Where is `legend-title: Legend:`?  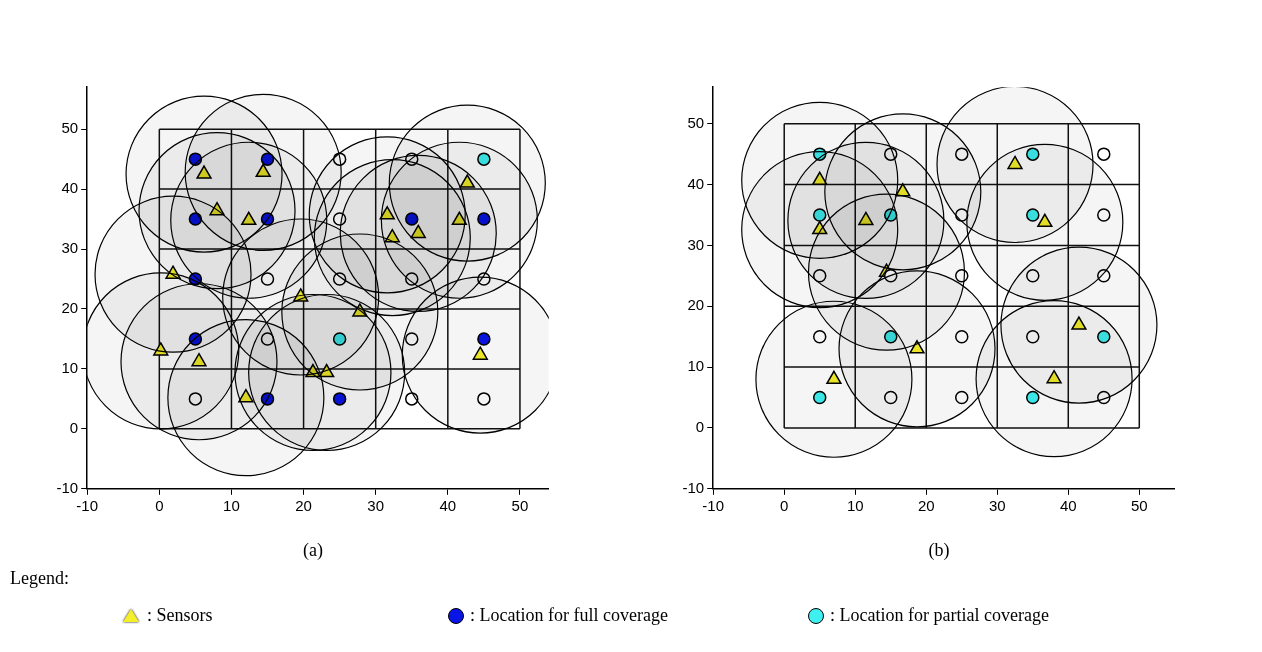 legend-title: Legend: is located at coordinates (40, 578).